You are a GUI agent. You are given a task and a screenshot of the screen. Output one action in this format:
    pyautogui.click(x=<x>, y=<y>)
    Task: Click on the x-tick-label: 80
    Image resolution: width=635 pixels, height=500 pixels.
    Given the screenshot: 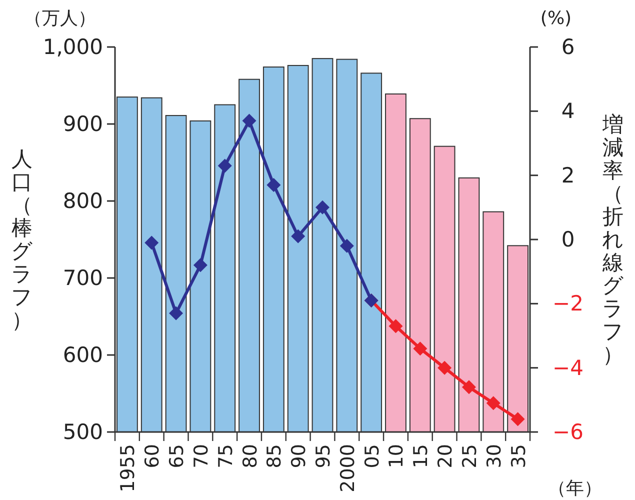 What is the action you would take?
    pyautogui.click(x=250, y=456)
    